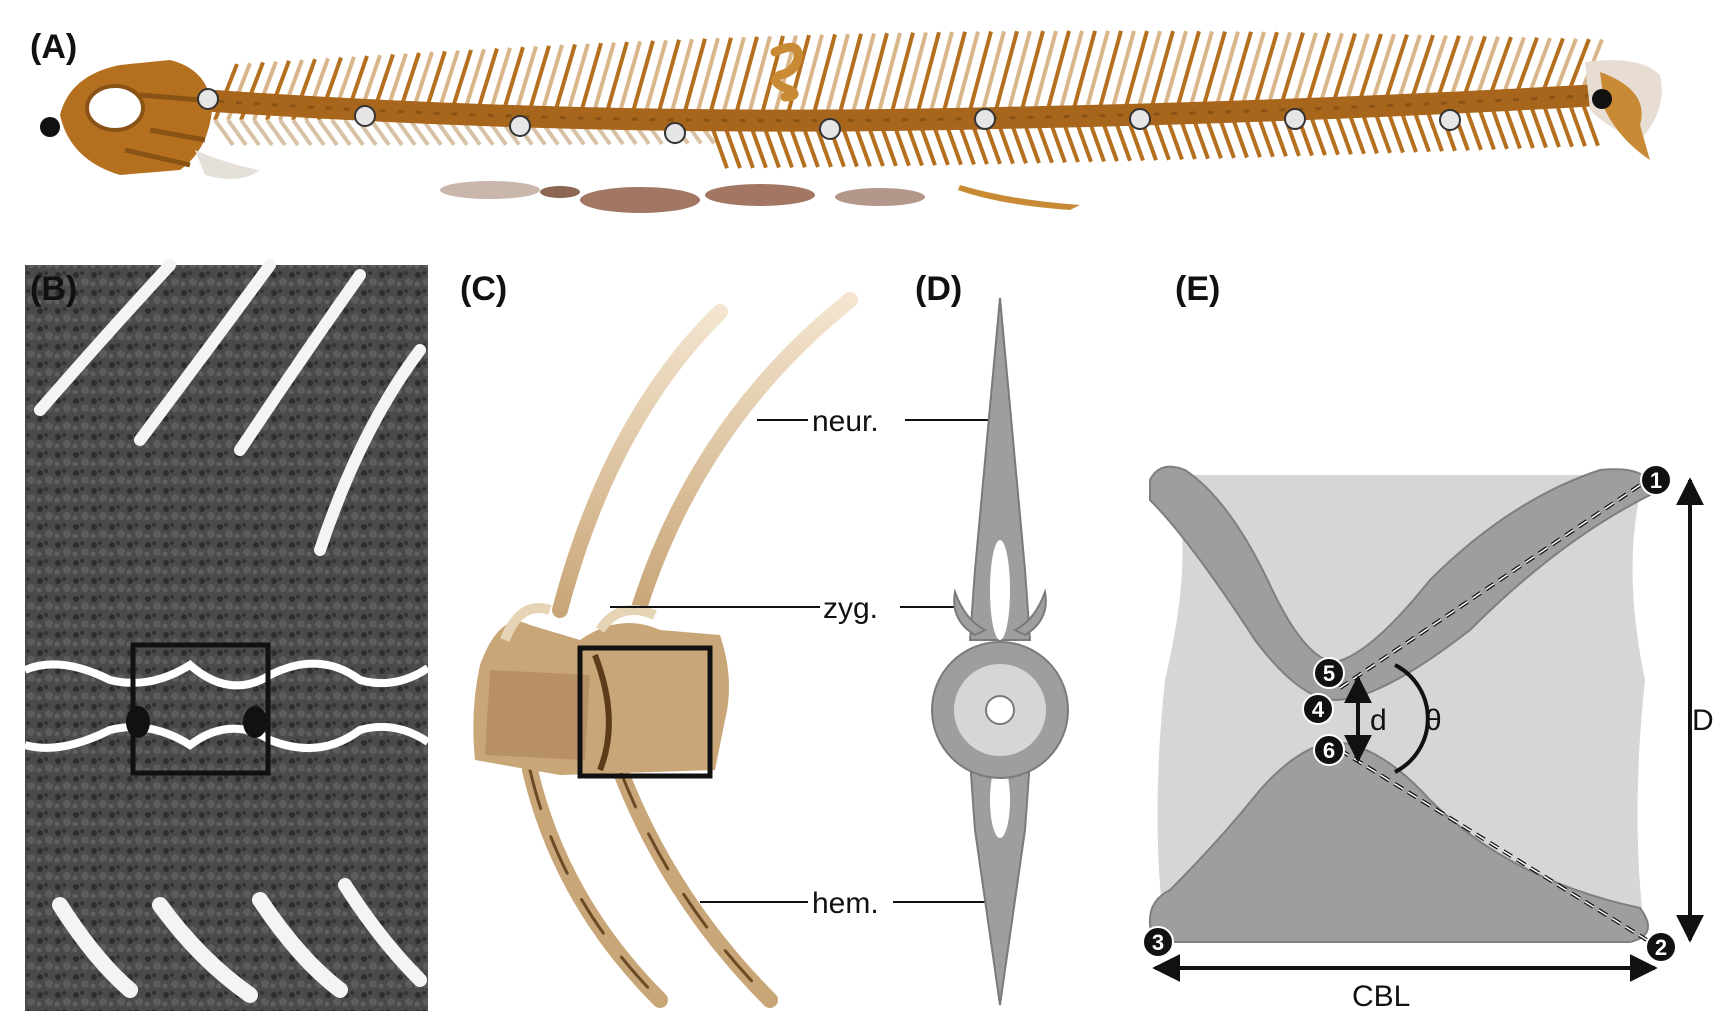  What do you see at coordinates (160, 119) in the screenshot?
I see `skull` at bounding box center [160, 119].